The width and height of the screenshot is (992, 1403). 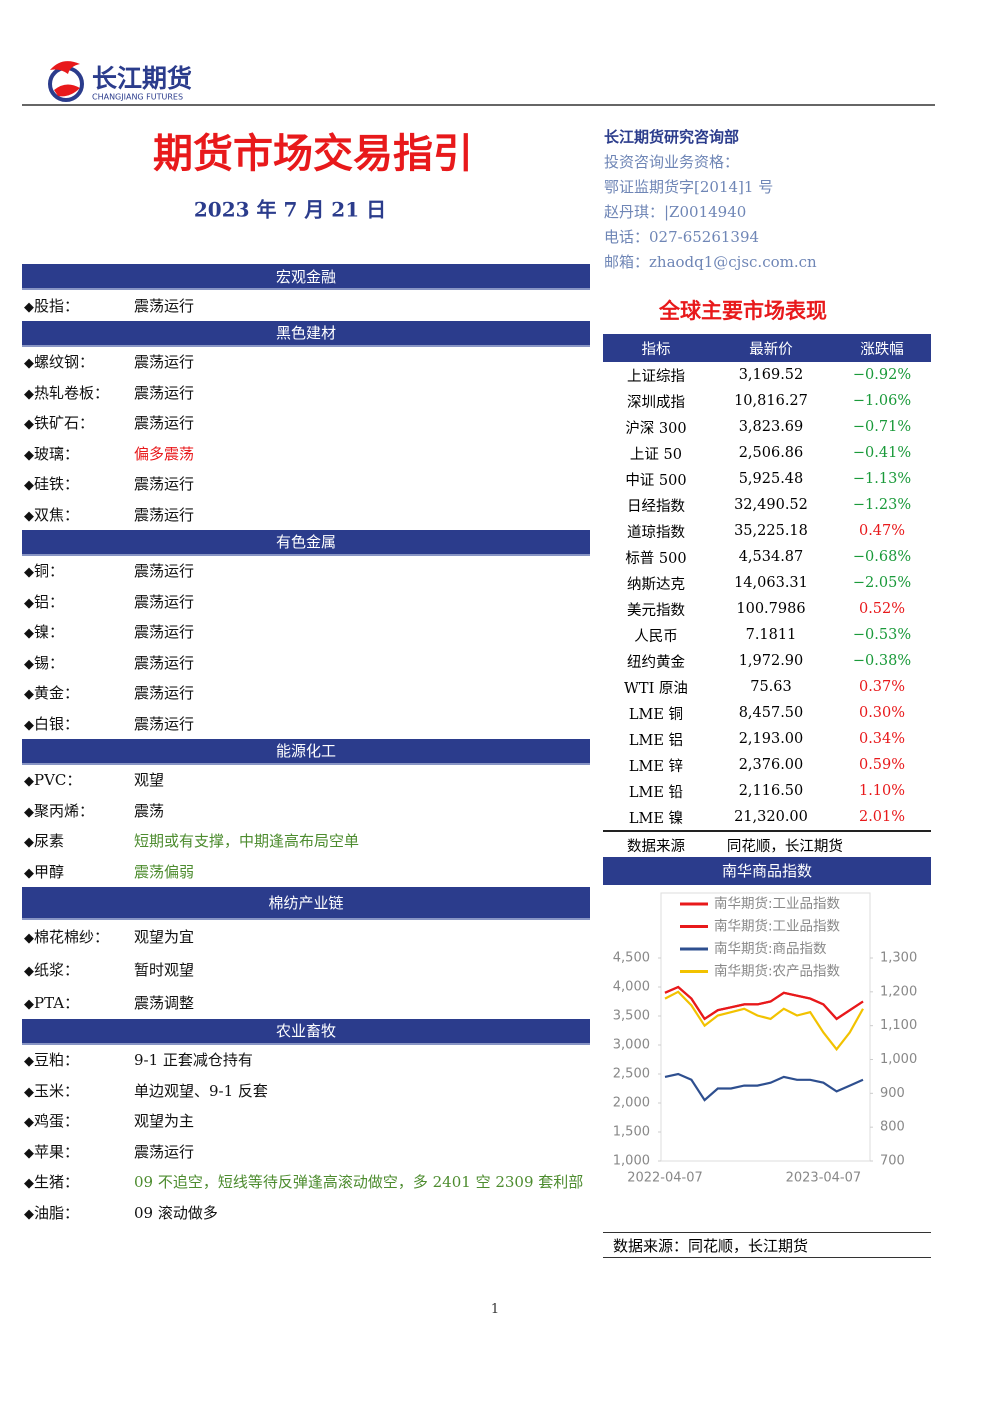 What do you see at coordinates (306, 542) in the screenshot?
I see `section-header: 有色金属` at bounding box center [306, 542].